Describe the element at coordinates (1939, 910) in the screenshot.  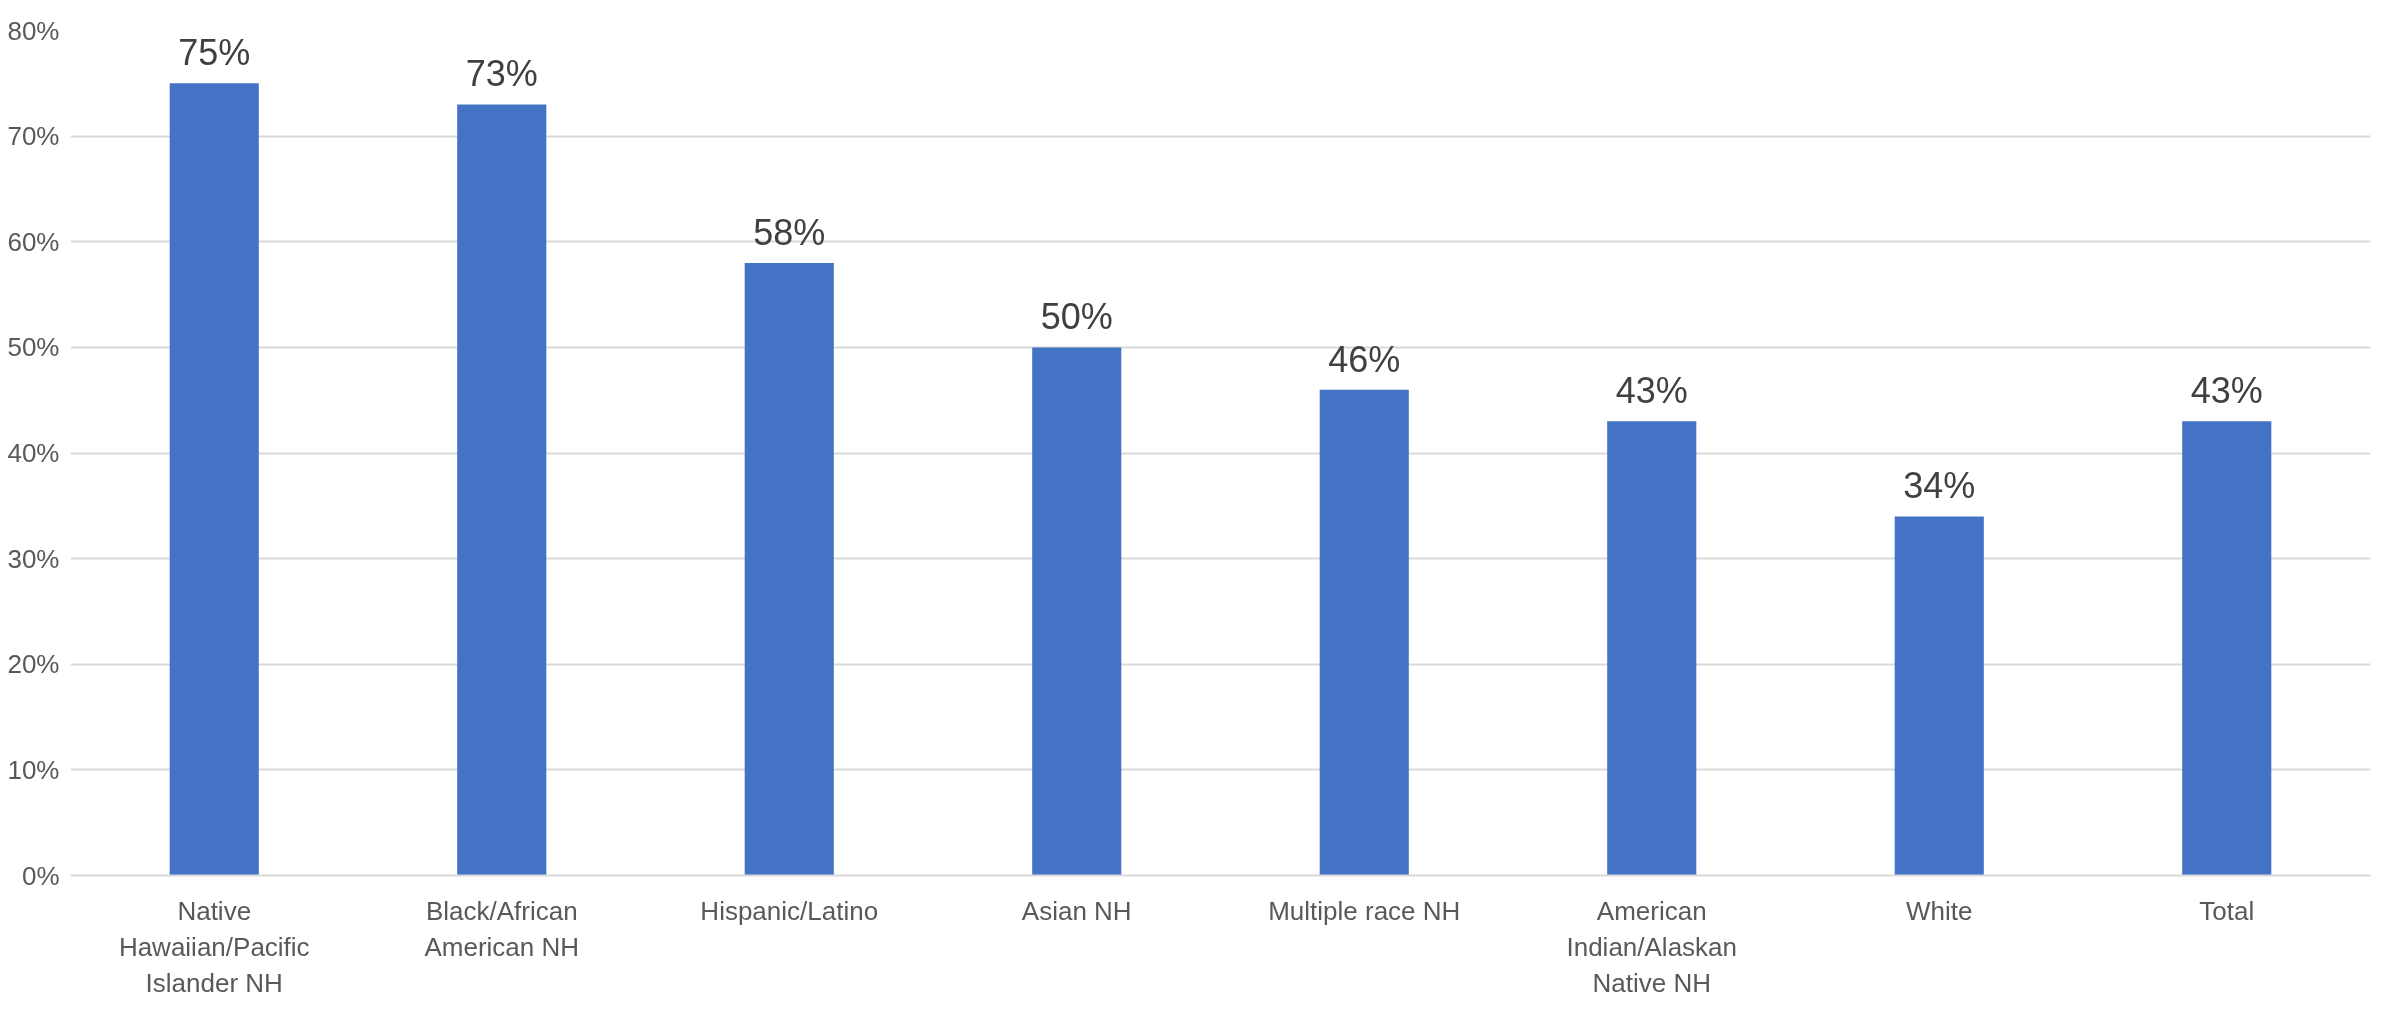
I see `x-tick-label: White` at that location.